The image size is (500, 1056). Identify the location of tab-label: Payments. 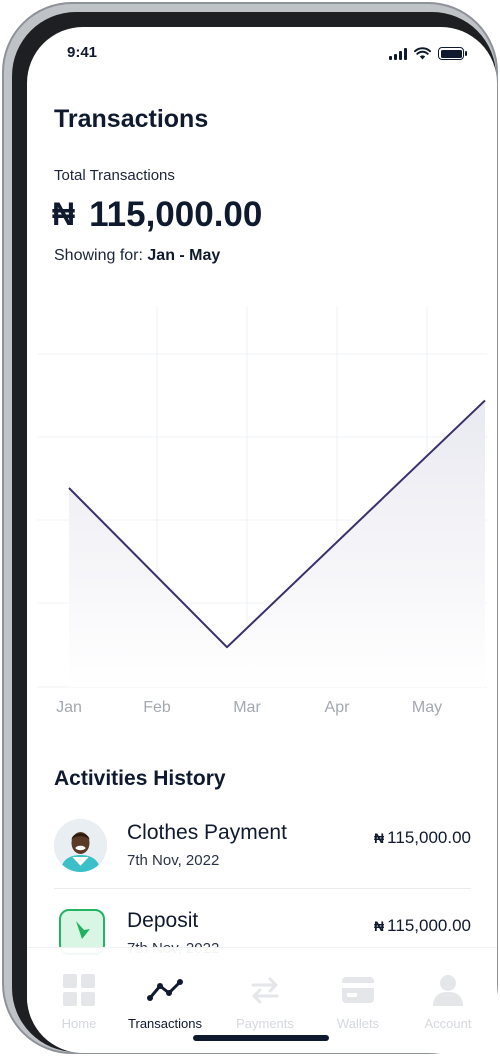
(265, 1023).